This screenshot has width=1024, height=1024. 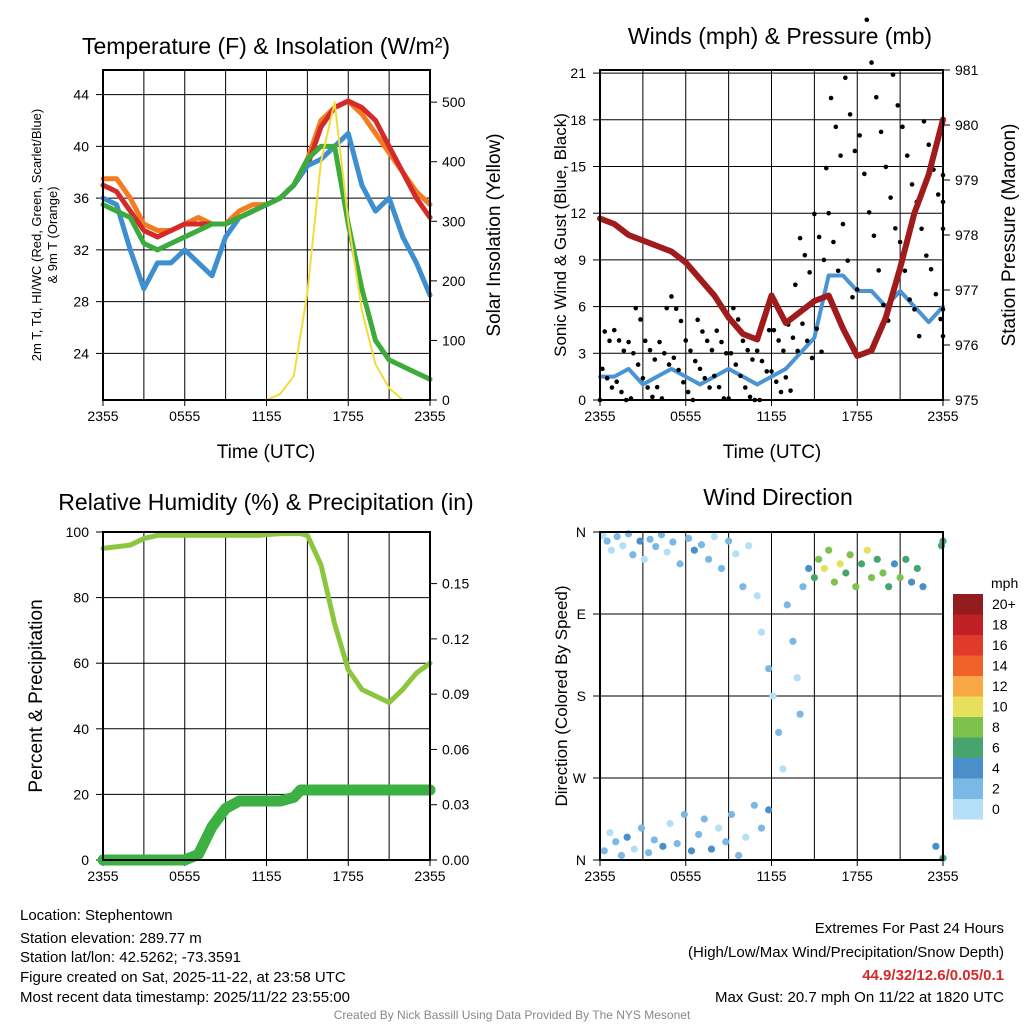 I want to click on winds-ytick-right-label: 978, so click(x=967, y=235).